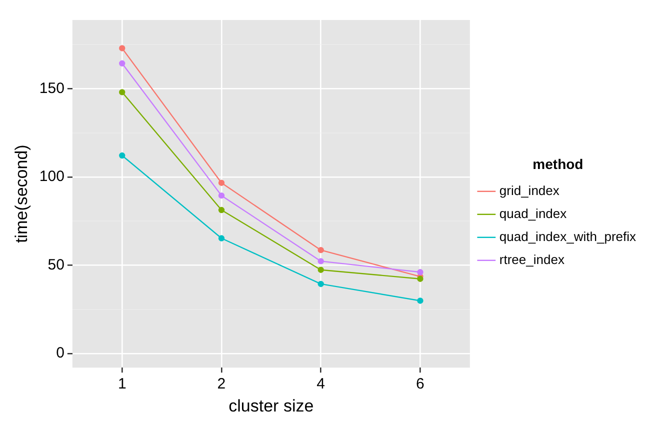 This screenshot has height=425, width=662. Describe the element at coordinates (51, 88) in the screenshot. I see `y-tick-label: 150` at that location.